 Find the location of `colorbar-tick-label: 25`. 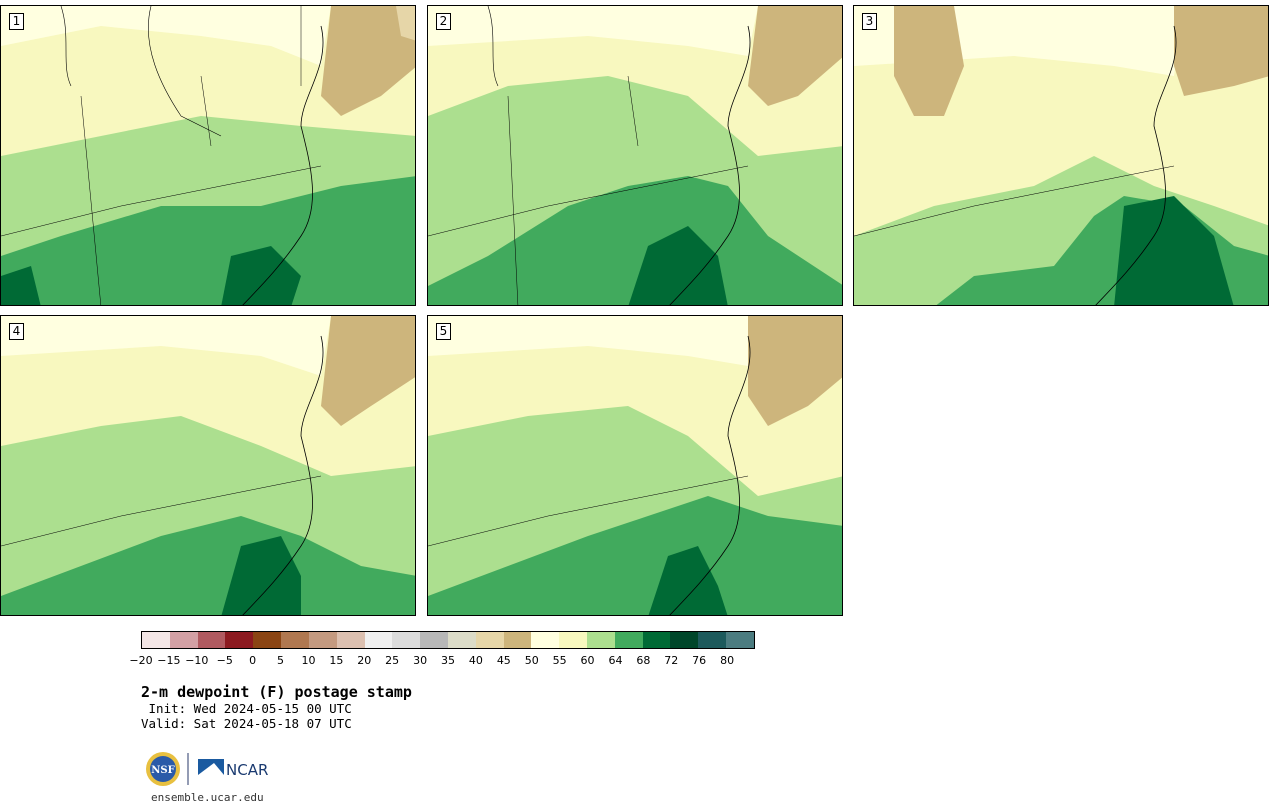

colorbar-tick-label: 25 is located at coordinates (392, 660).